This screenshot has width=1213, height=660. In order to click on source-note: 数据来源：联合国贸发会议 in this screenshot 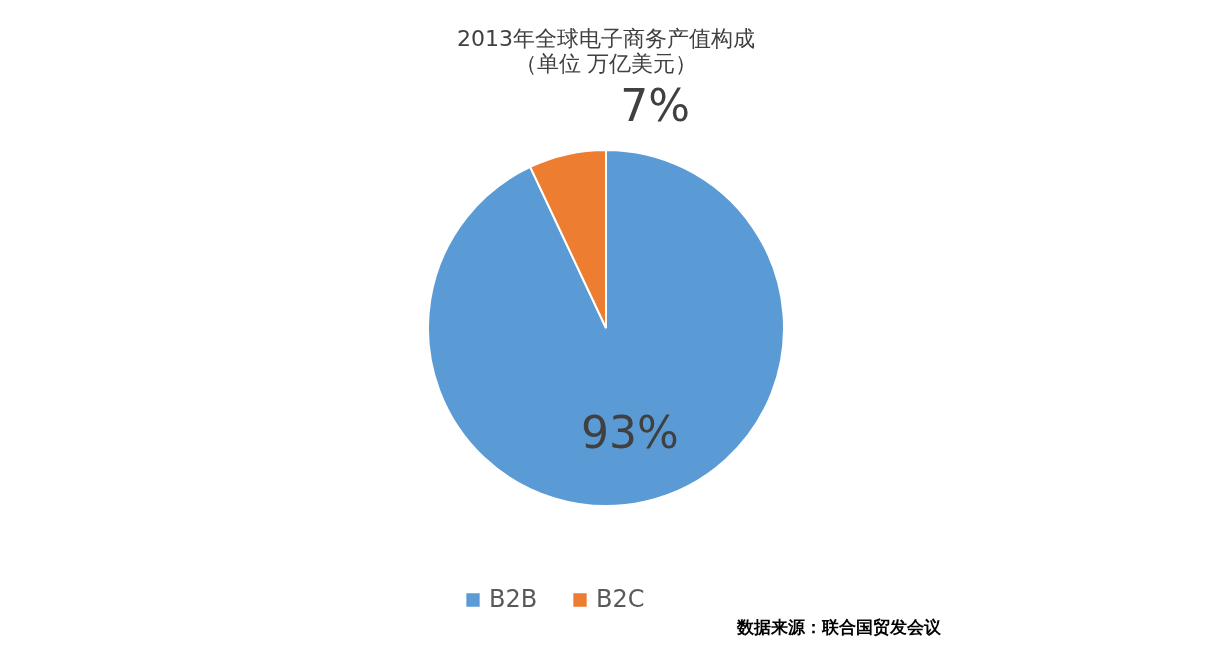, I will do `click(839, 627)`.